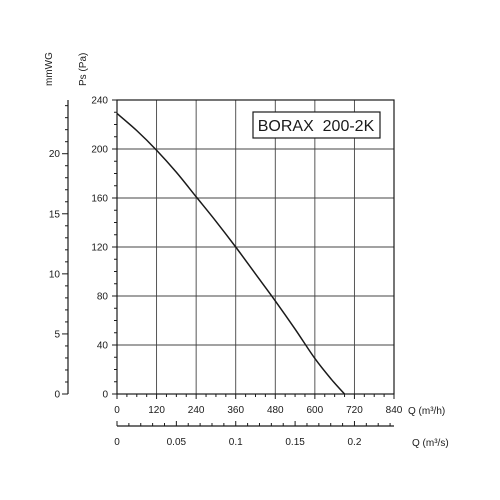  I want to click on y2-tick-label: 10, so click(55, 274).